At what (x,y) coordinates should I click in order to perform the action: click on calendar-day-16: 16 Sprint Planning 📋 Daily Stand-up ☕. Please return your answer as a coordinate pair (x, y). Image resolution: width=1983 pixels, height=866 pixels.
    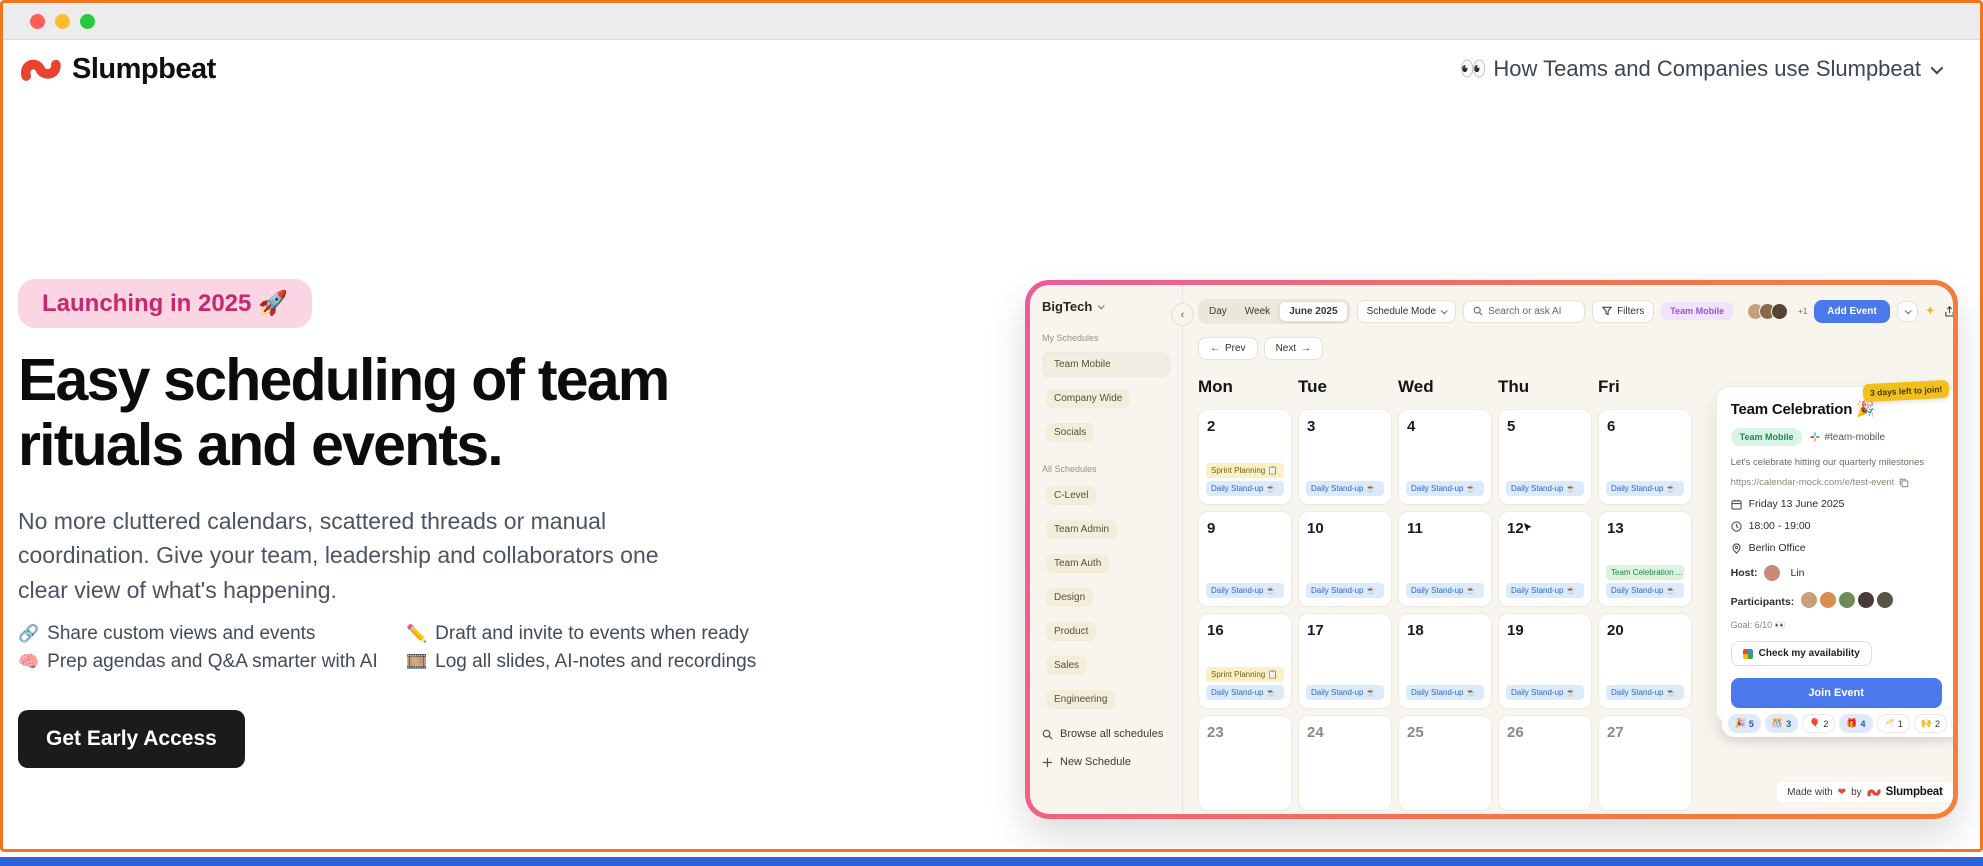
    Looking at the image, I should click on (1245, 661).